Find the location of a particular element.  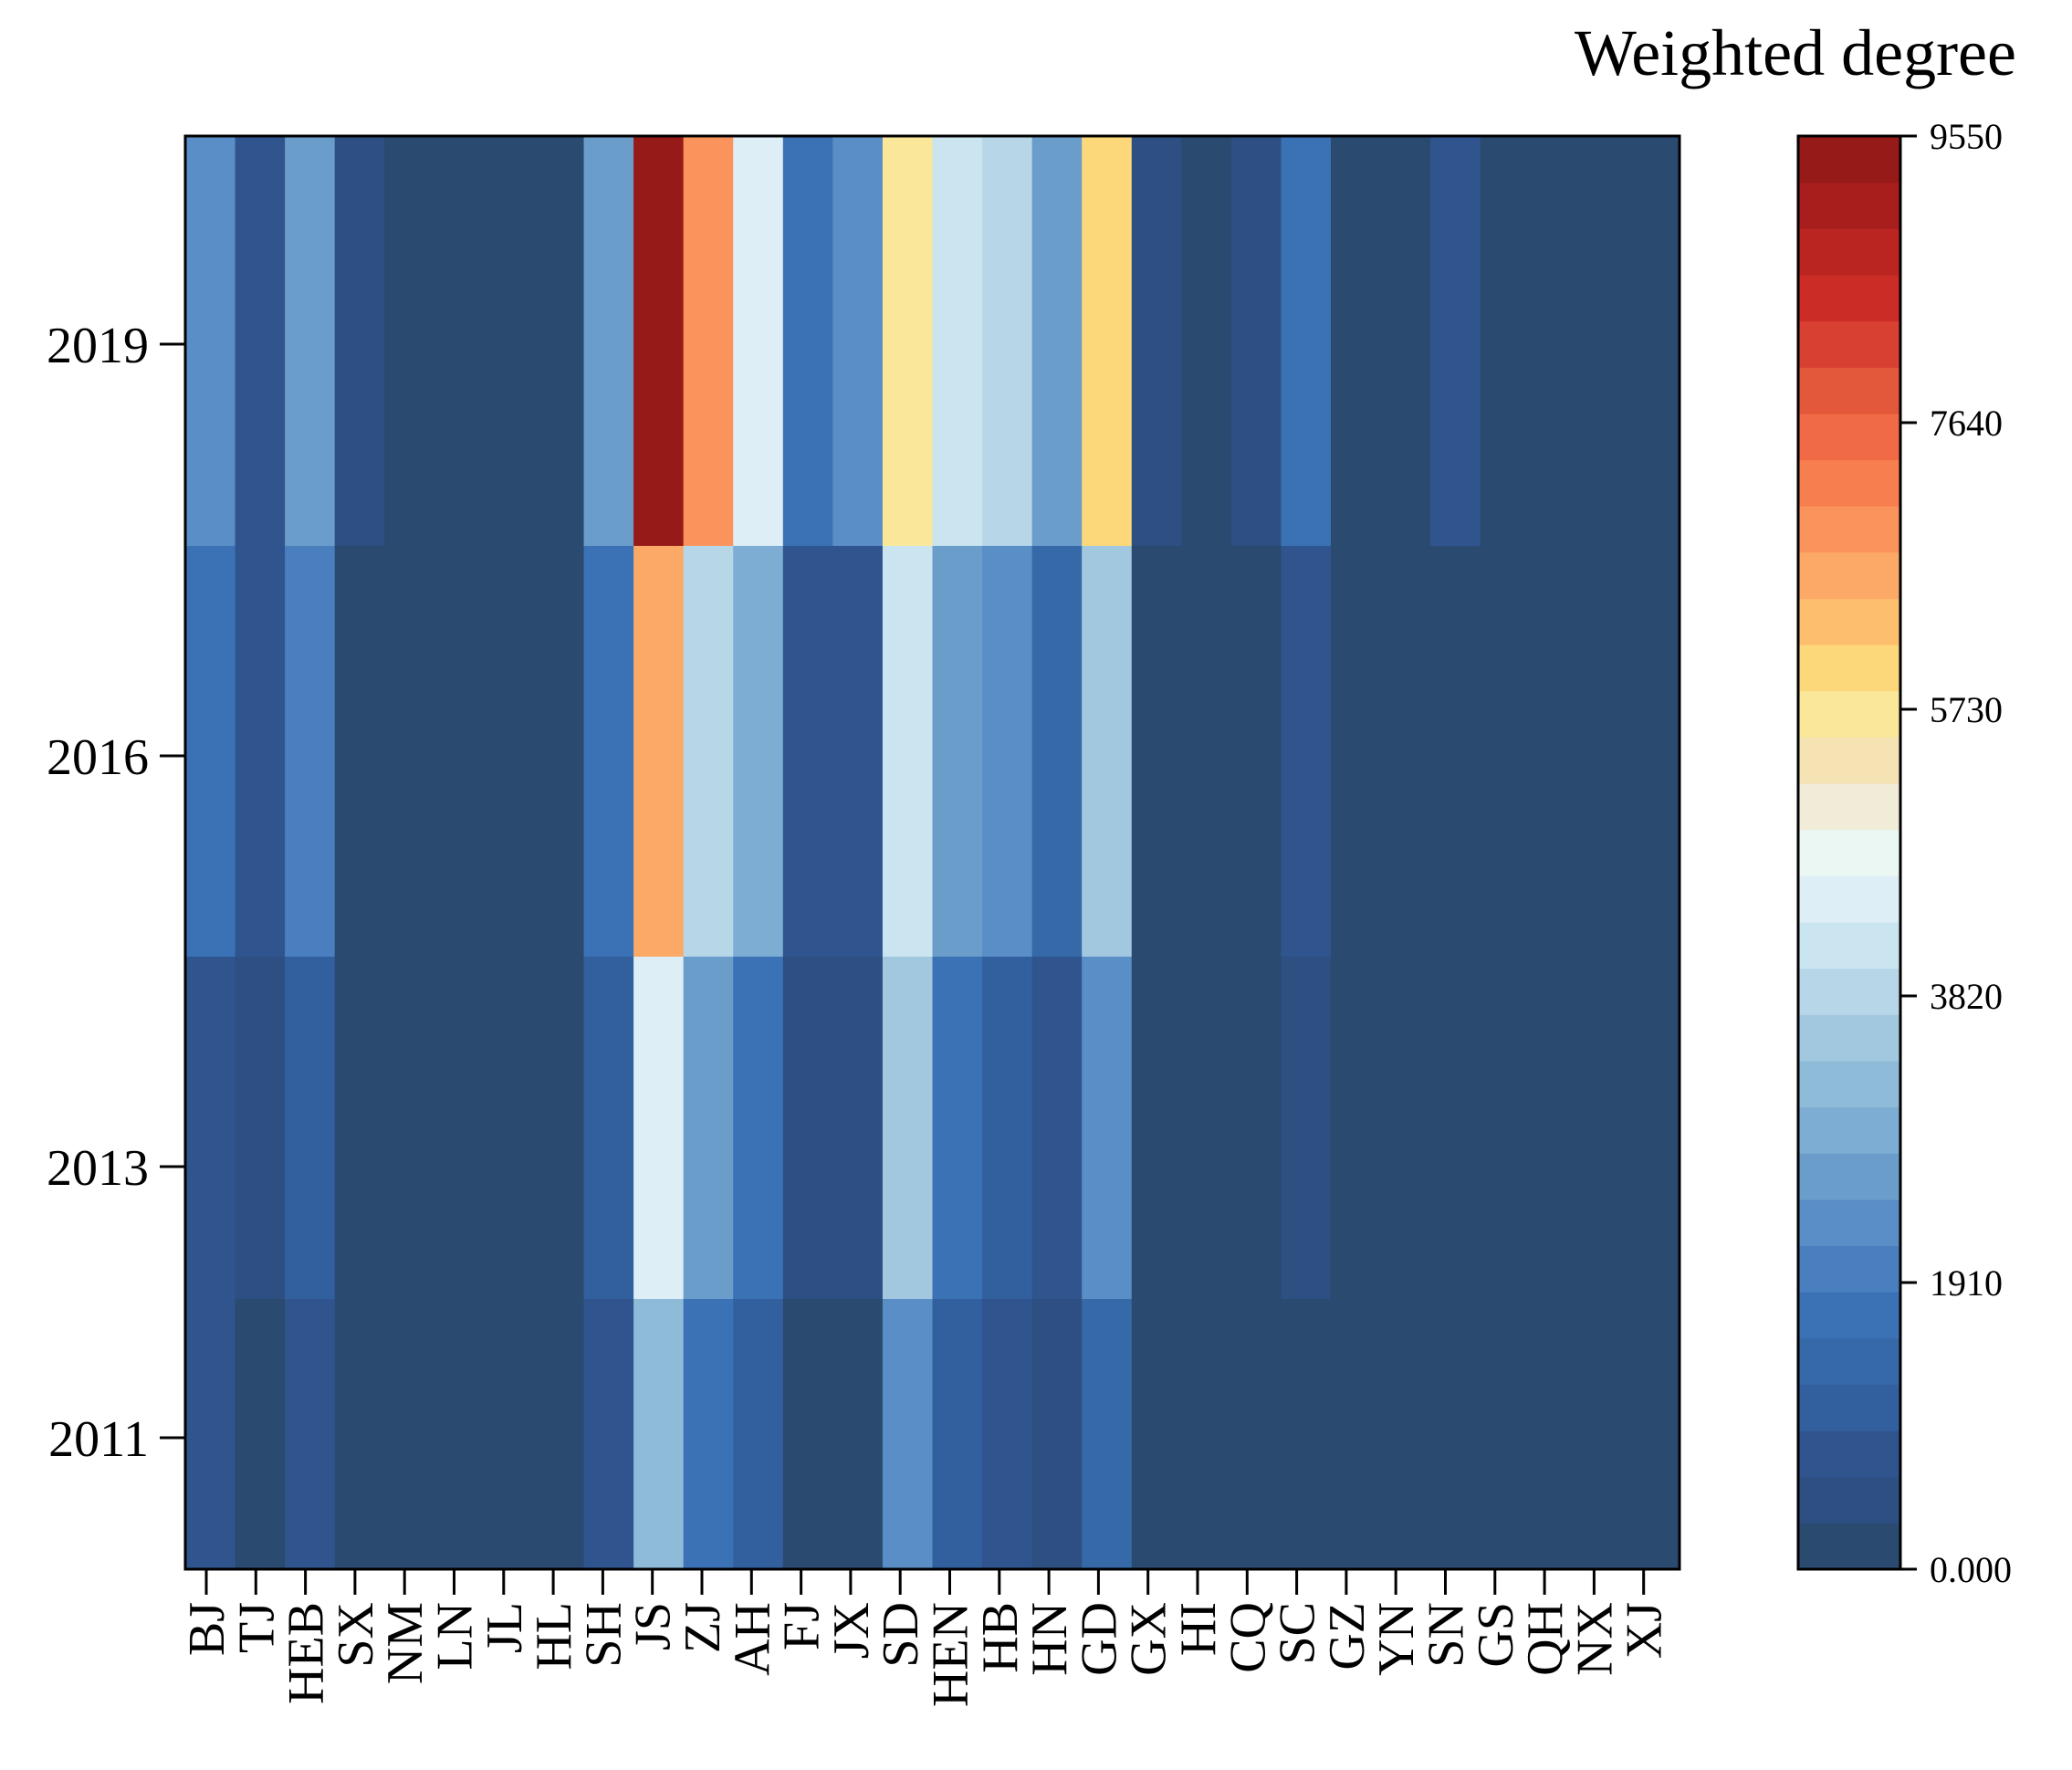

y-tick-label: 2016 is located at coordinates (98, 757).